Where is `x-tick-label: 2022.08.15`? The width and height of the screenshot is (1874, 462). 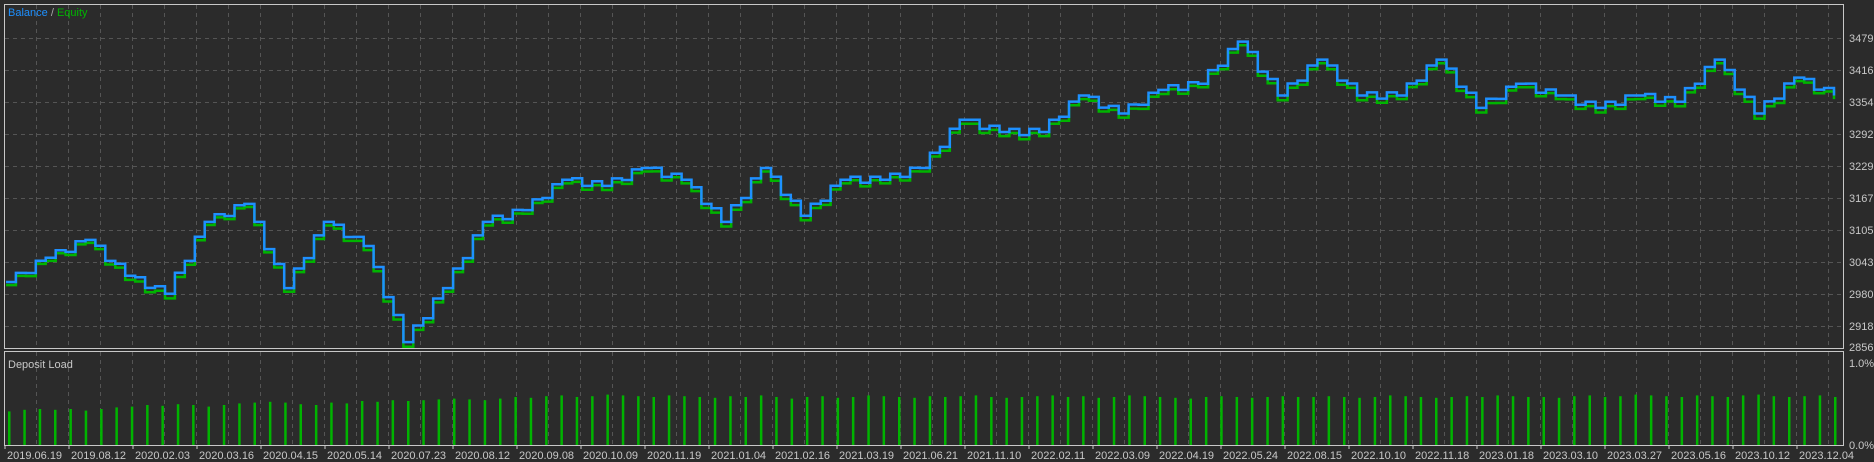 x-tick-label: 2022.08.15 is located at coordinates (1314, 456).